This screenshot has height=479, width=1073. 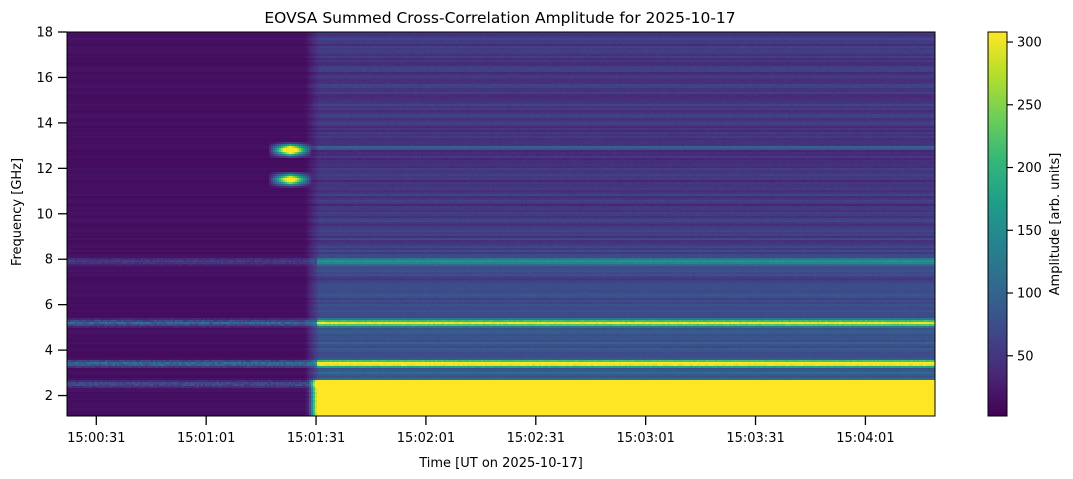 What do you see at coordinates (49, 396) in the screenshot?
I see `y-tick-label: 2` at bounding box center [49, 396].